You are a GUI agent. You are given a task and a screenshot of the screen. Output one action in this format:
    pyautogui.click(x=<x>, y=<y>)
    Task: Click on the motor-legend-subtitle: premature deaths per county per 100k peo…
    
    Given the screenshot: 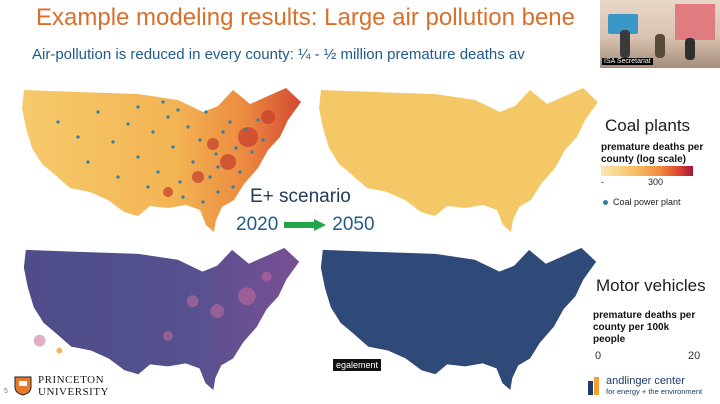 What is the action you would take?
    pyautogui.click(x=644, y=328)
    